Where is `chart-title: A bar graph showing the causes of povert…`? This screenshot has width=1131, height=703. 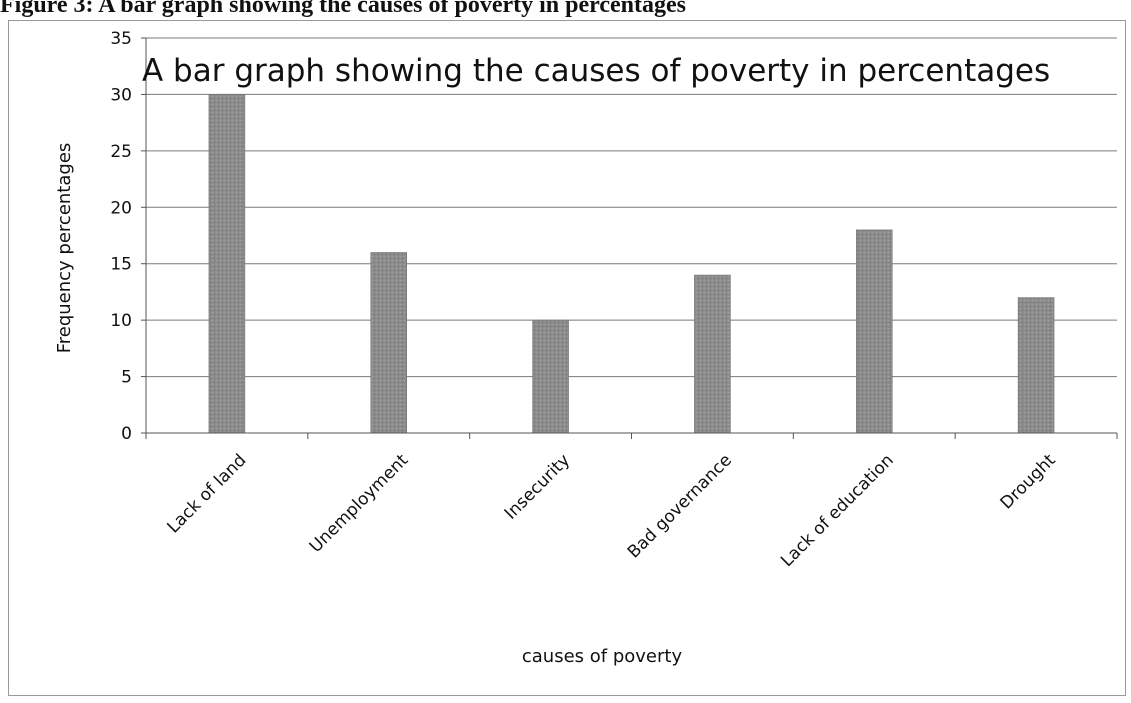
chart-title: A bar graph showing the causes of povert… is located at coordinates (596, 71).